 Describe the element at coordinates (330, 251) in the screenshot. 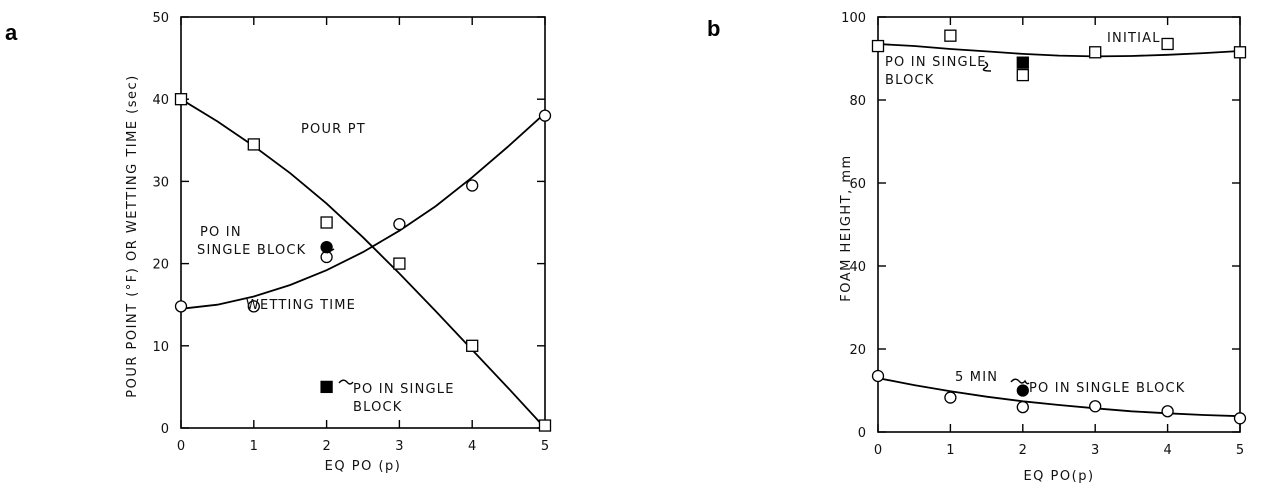

I see `leader-a-filled-circle` at that location.